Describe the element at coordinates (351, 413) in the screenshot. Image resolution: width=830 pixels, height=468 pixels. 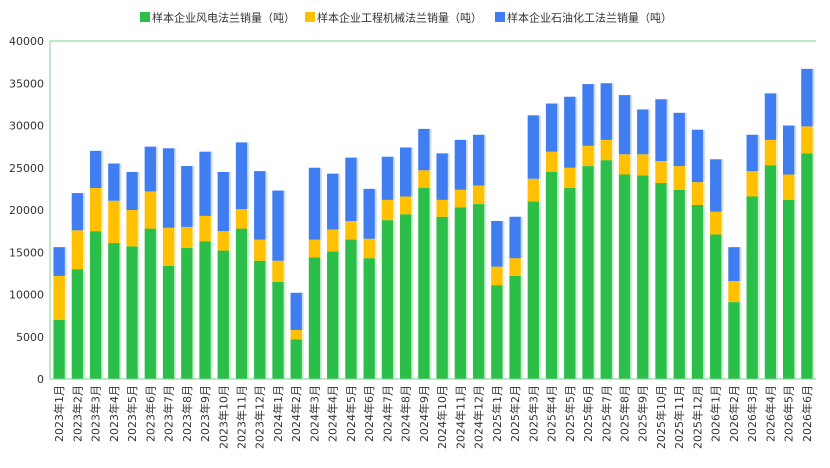
I see `x-tick-label: 2024年5月` at that location.